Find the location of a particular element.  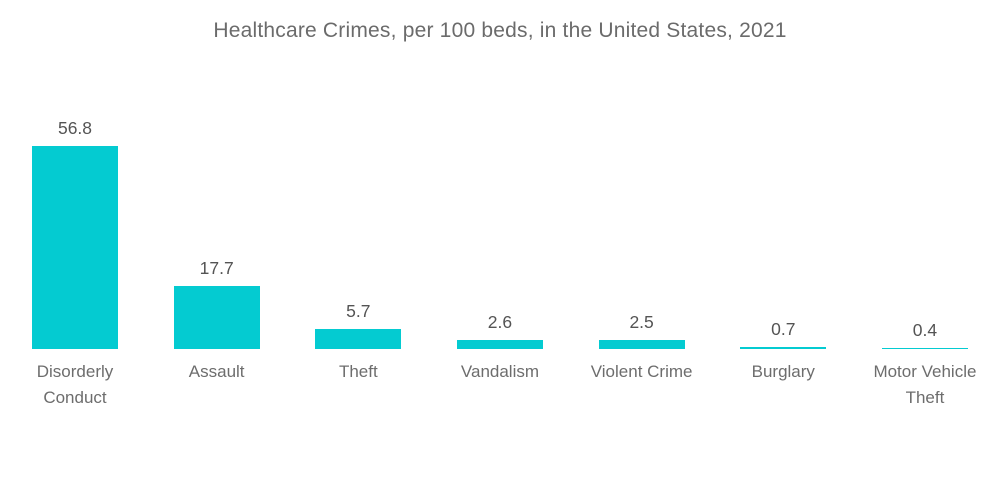

bar-group: 5.7 Theft is located at coordinates (358, 252).